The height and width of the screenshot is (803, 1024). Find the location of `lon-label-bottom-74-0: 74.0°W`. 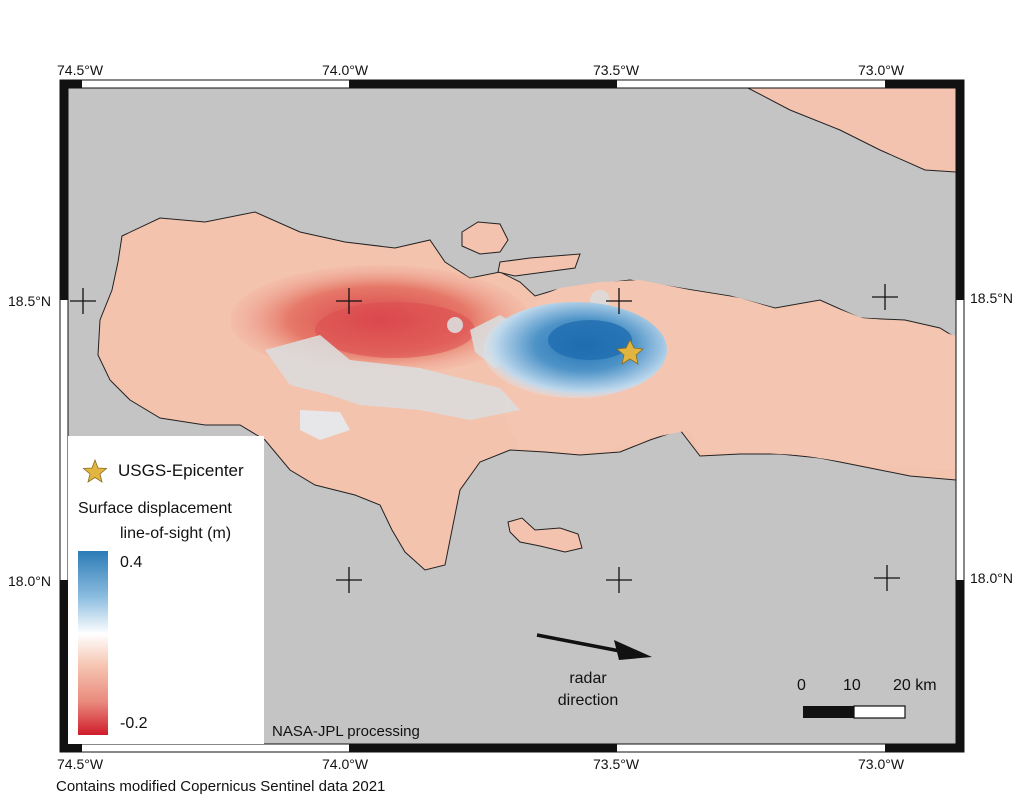

lon-label-bottom-74-0: 74.0°W is located at coordinates (345, 764).